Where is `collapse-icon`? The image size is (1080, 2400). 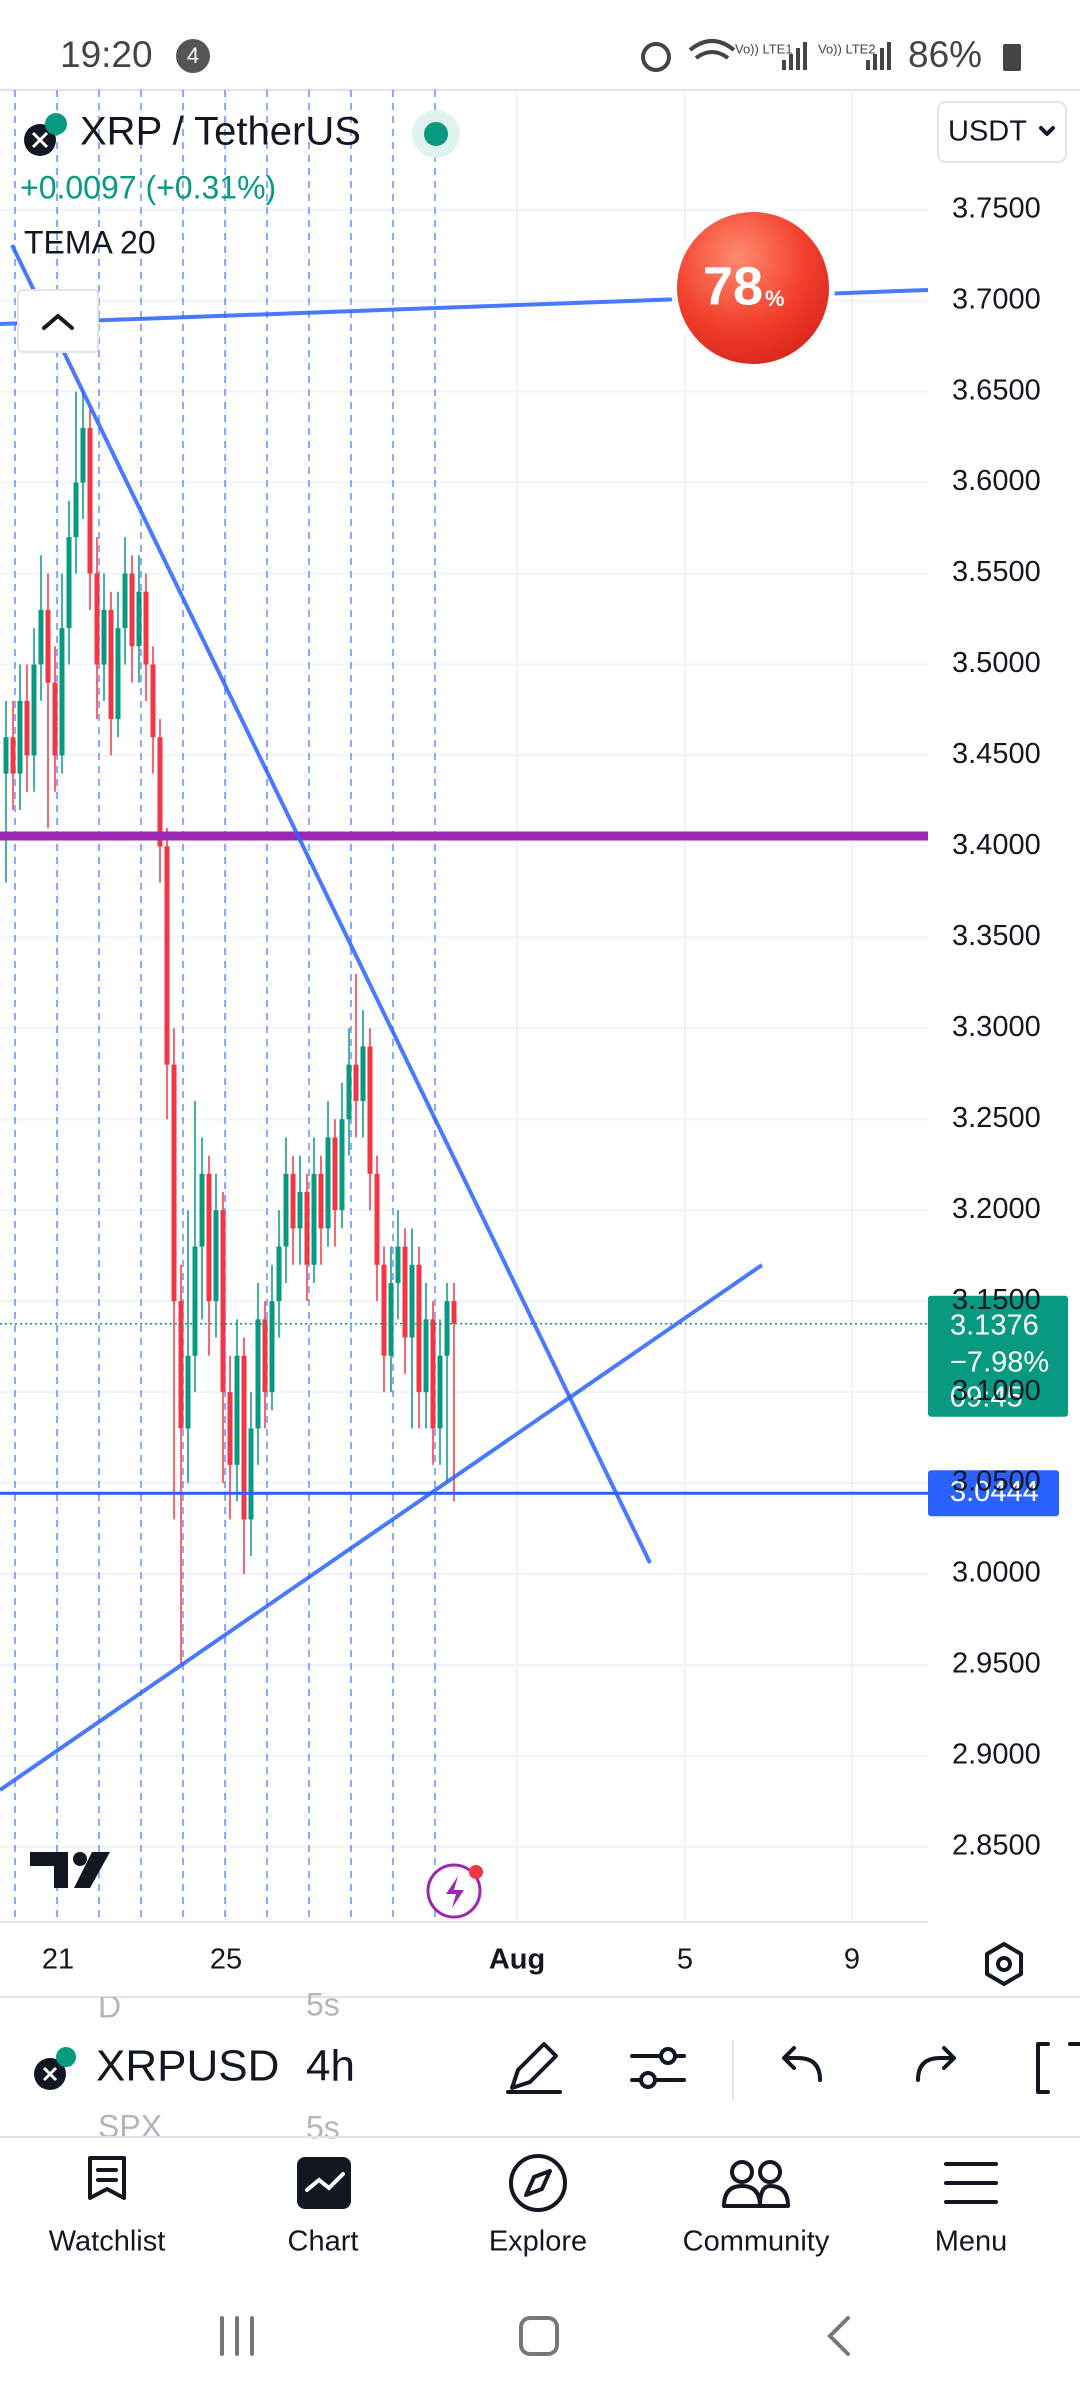 collapse-icon is located at coordinates (58, 322).